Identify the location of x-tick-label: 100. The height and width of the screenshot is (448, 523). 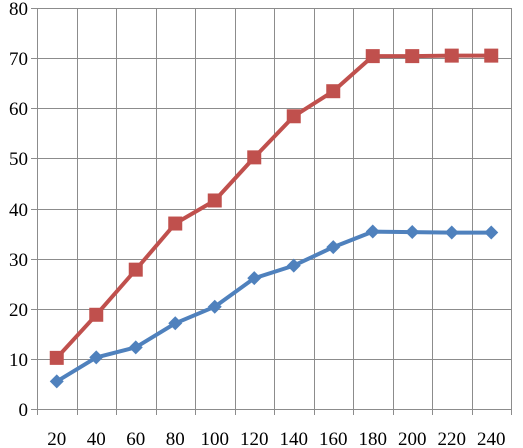
(215, 438).